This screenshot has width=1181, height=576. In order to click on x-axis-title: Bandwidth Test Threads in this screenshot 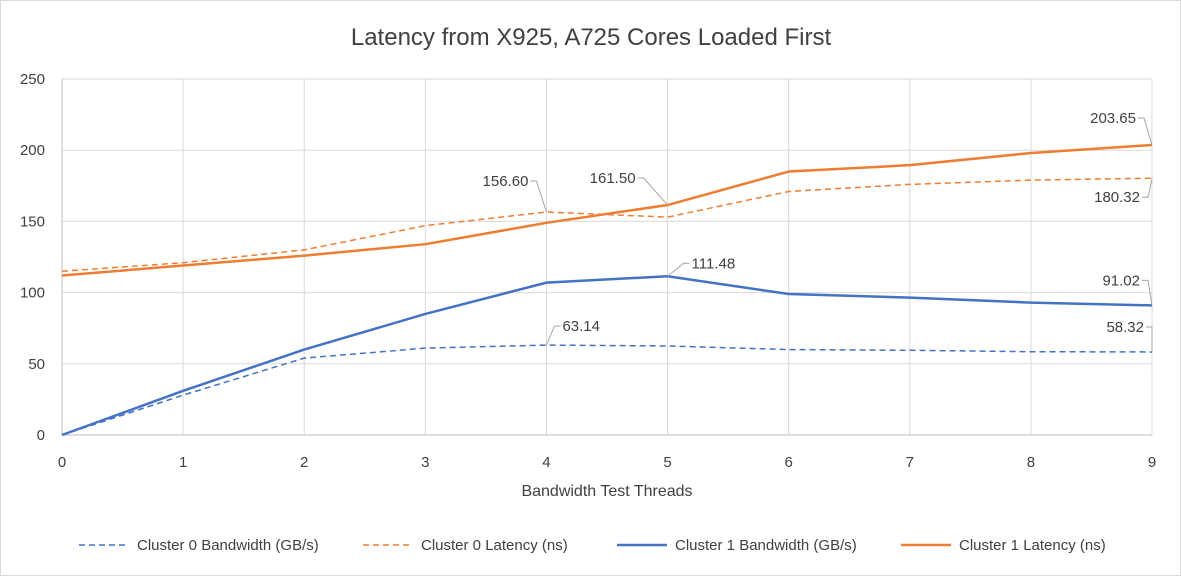, I will do `click(606, 491)`.